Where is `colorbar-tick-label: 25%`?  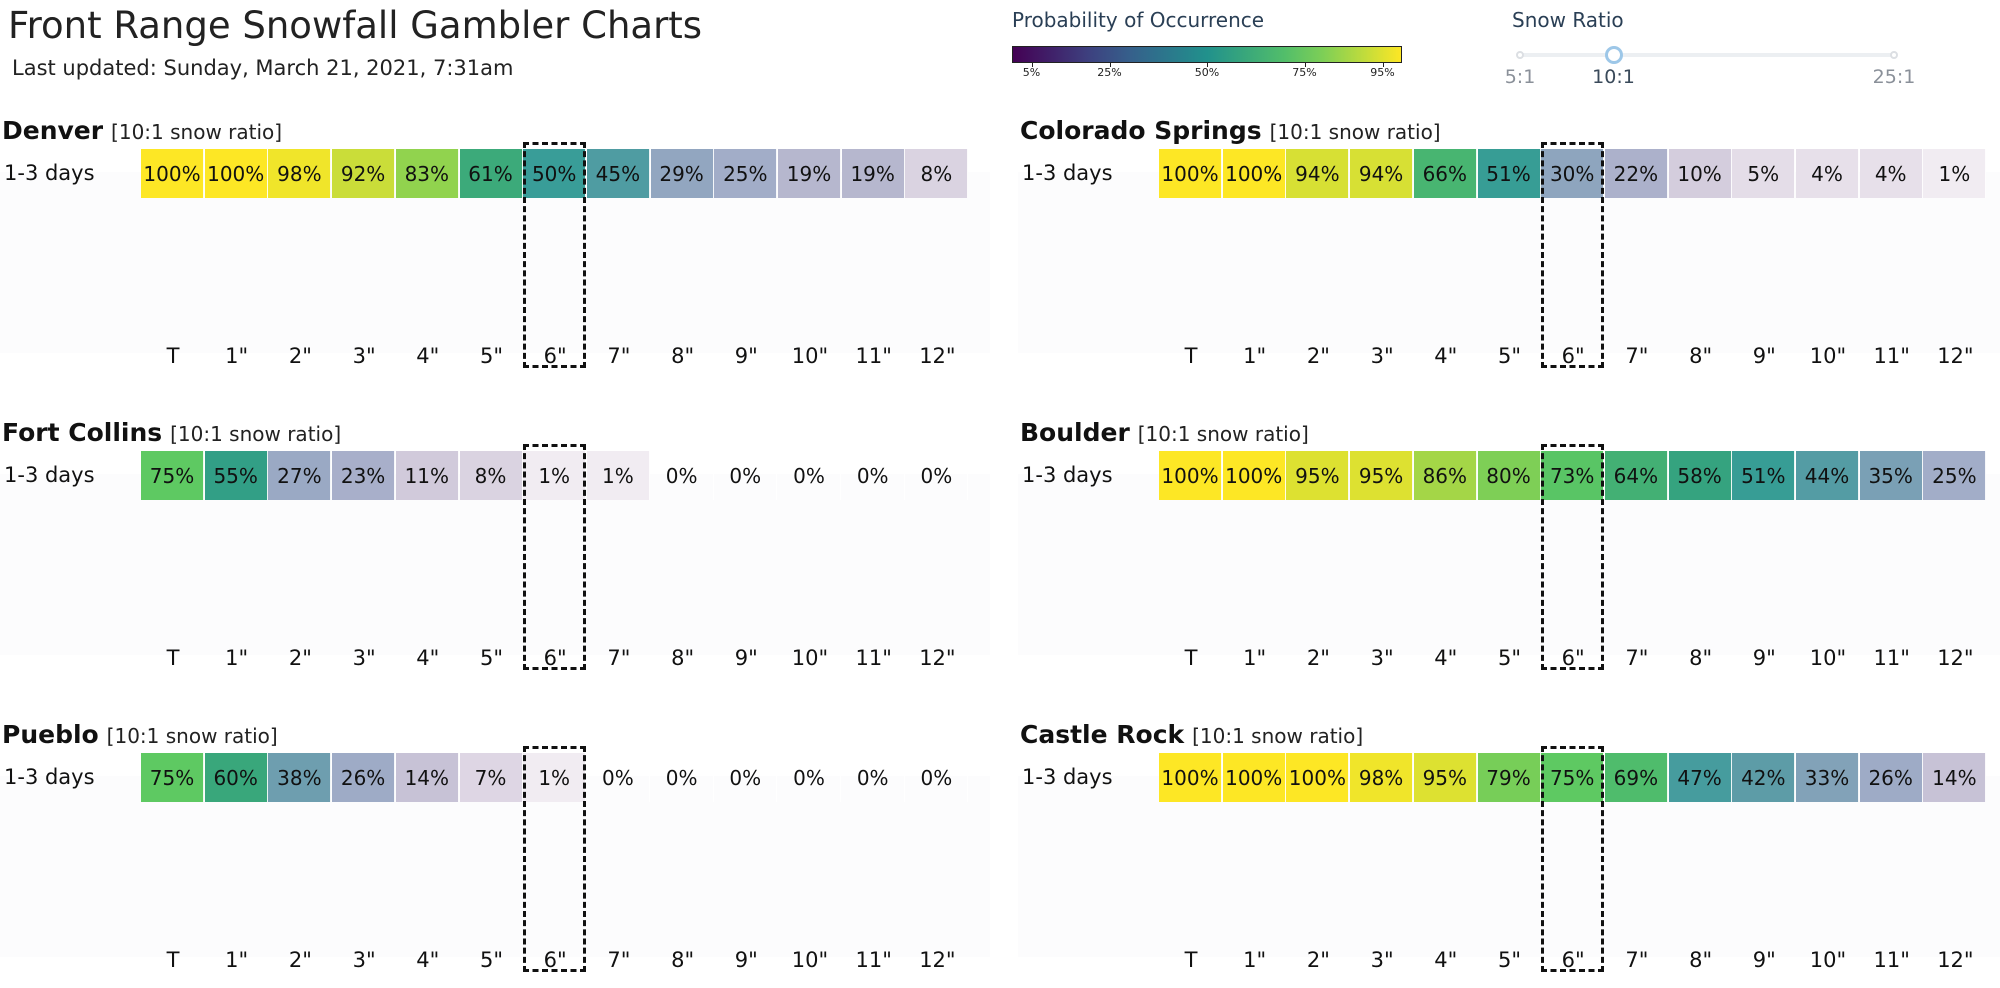
colorbar-tick-label: 25% is located at coordinates (1109, 72).